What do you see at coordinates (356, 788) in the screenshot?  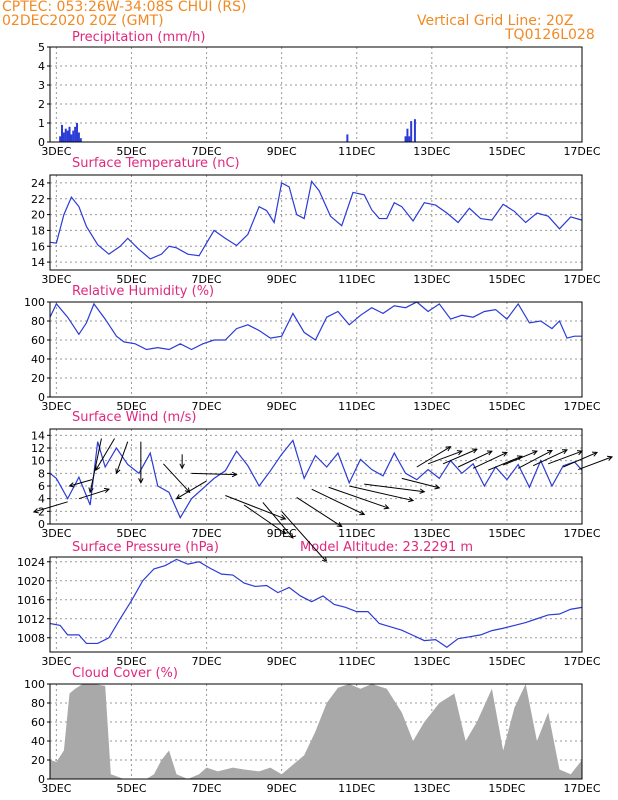 I see `cloud-xtick-label: 11DEC` at bounding box center [356, 788].